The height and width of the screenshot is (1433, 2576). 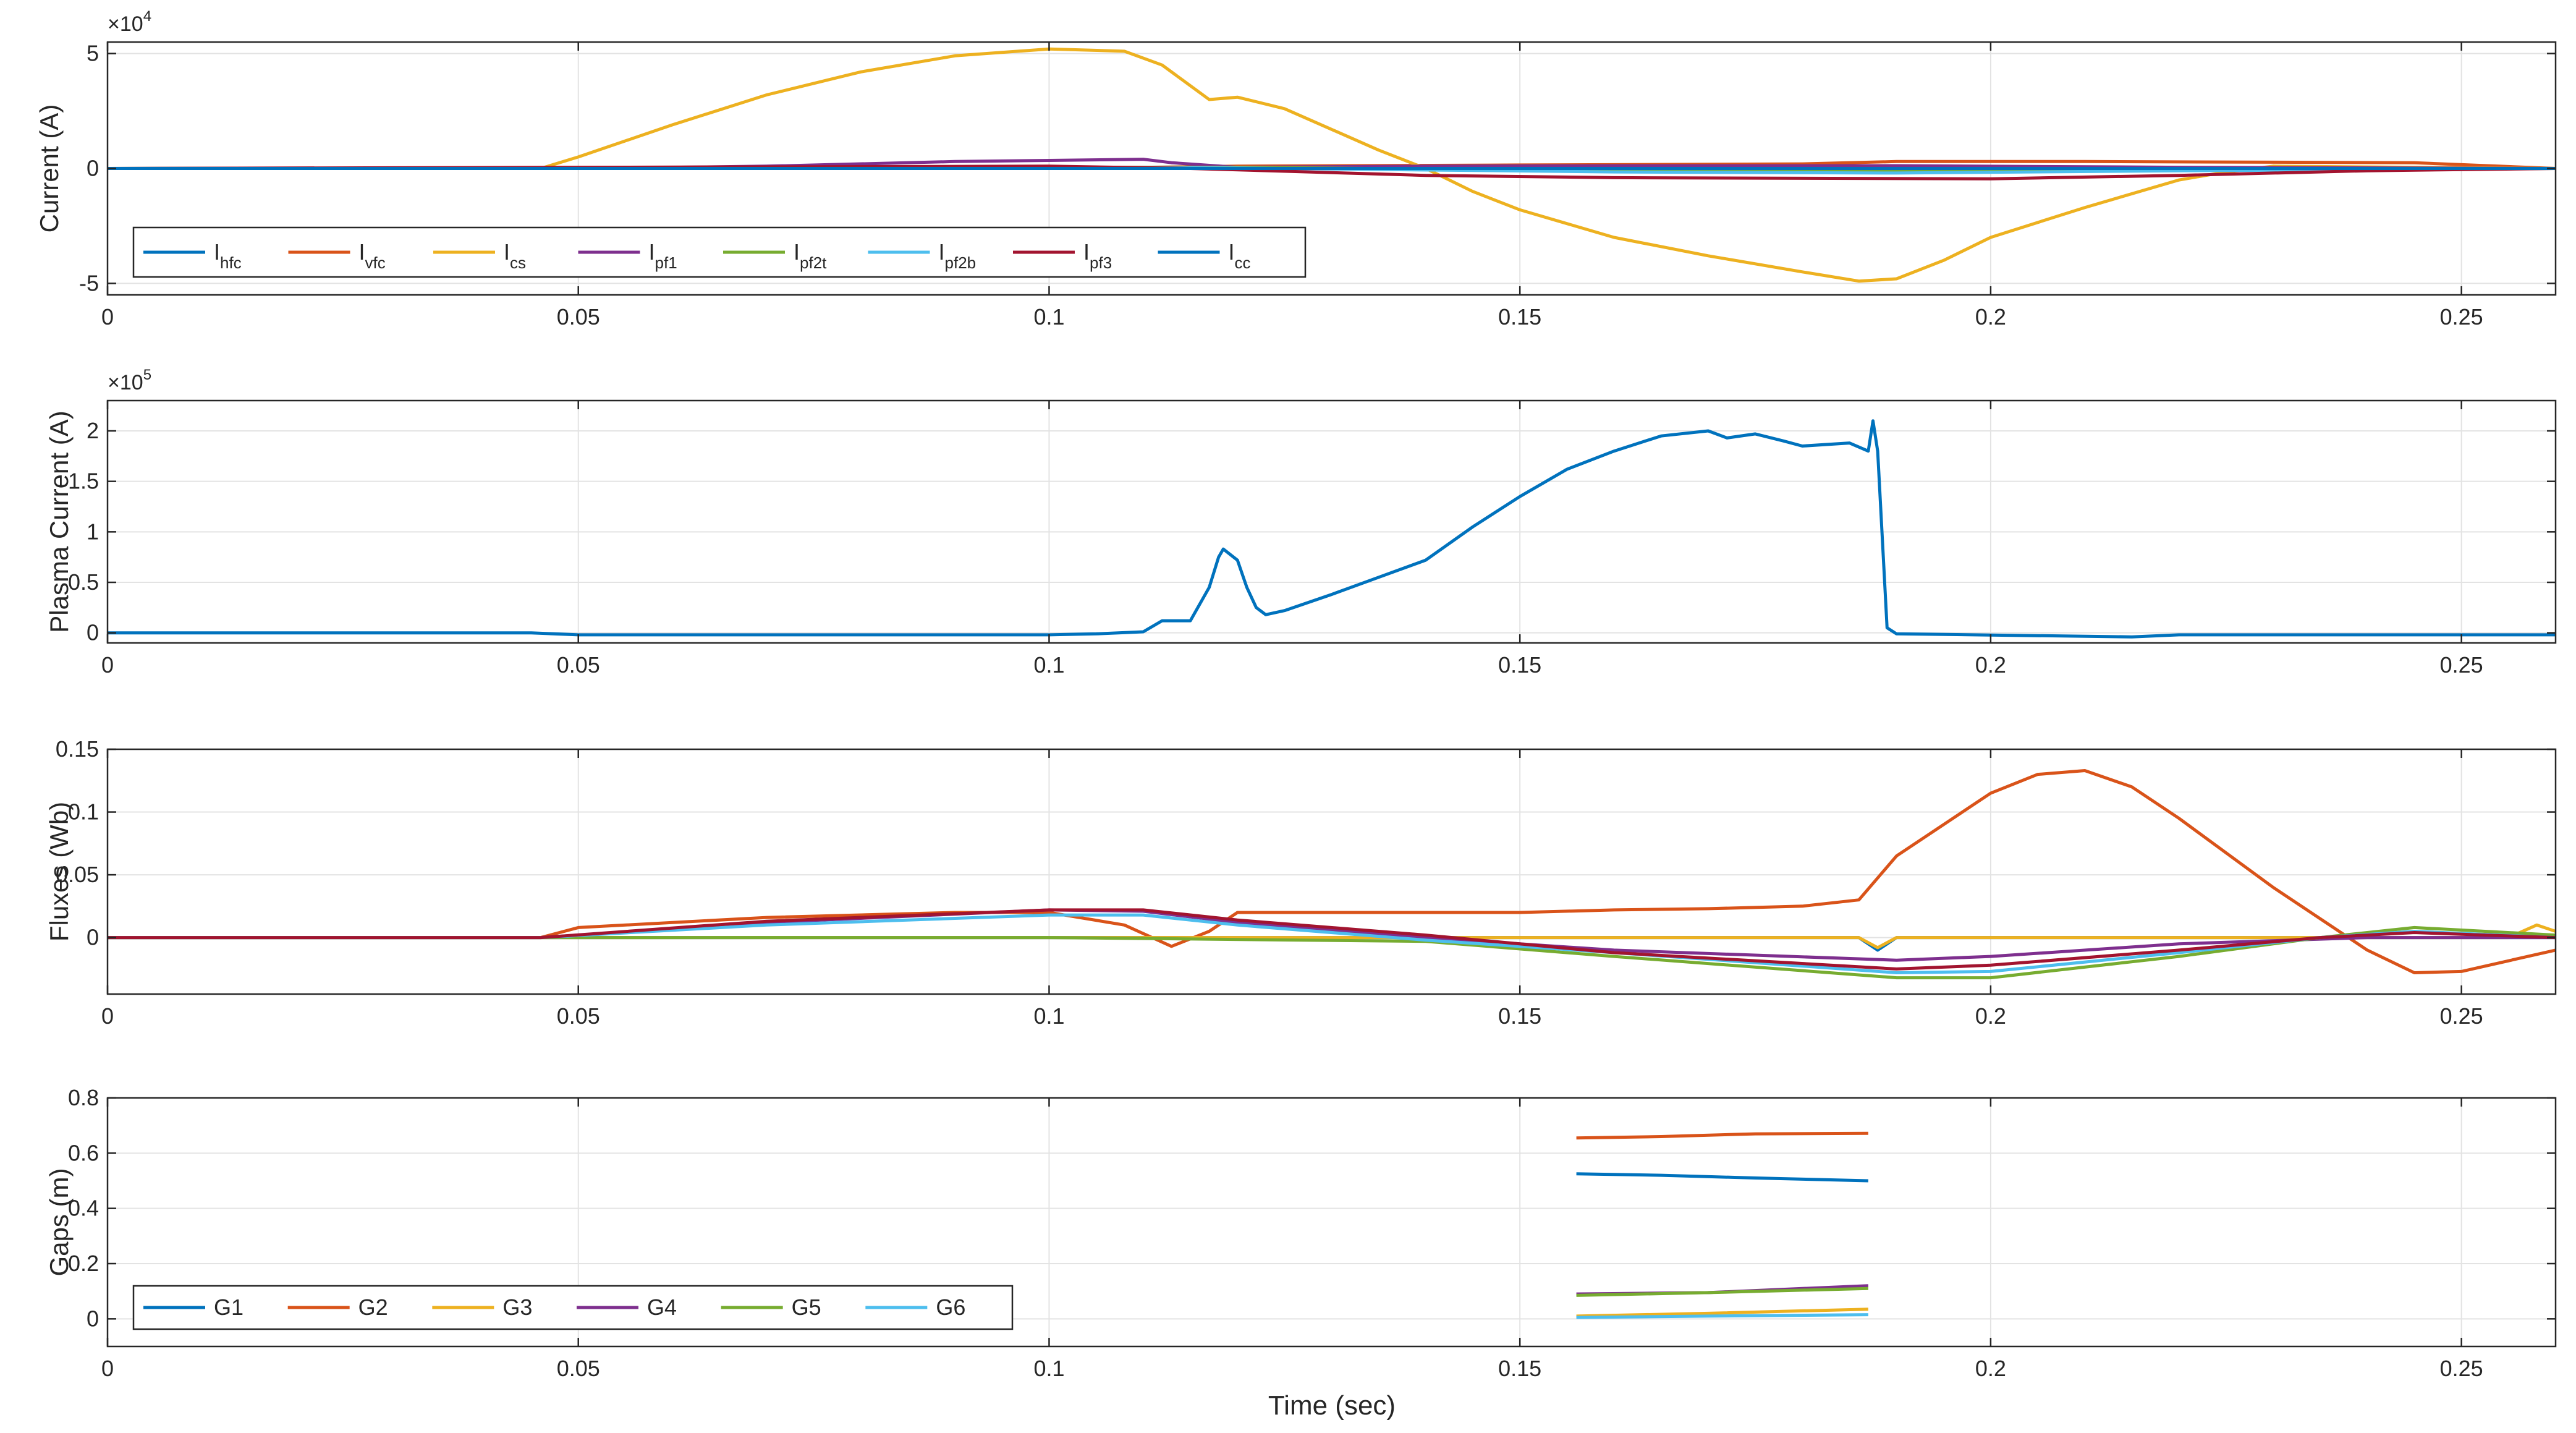 I want to click on legend-entry: Ics, so click(x=479, y=255).